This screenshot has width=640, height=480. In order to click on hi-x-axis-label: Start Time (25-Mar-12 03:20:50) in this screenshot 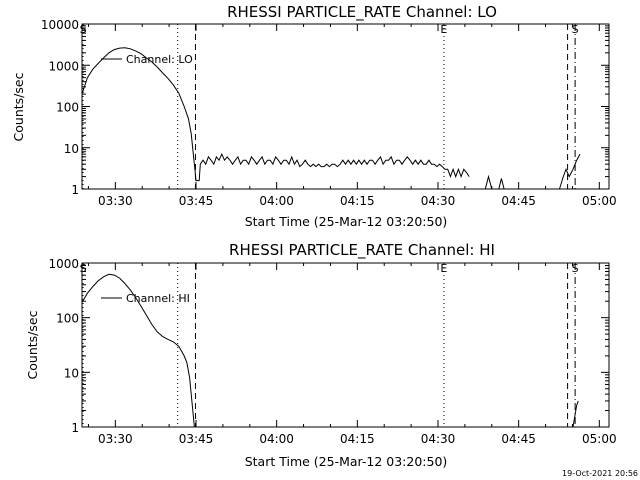, I will do `click(346, 461)`.